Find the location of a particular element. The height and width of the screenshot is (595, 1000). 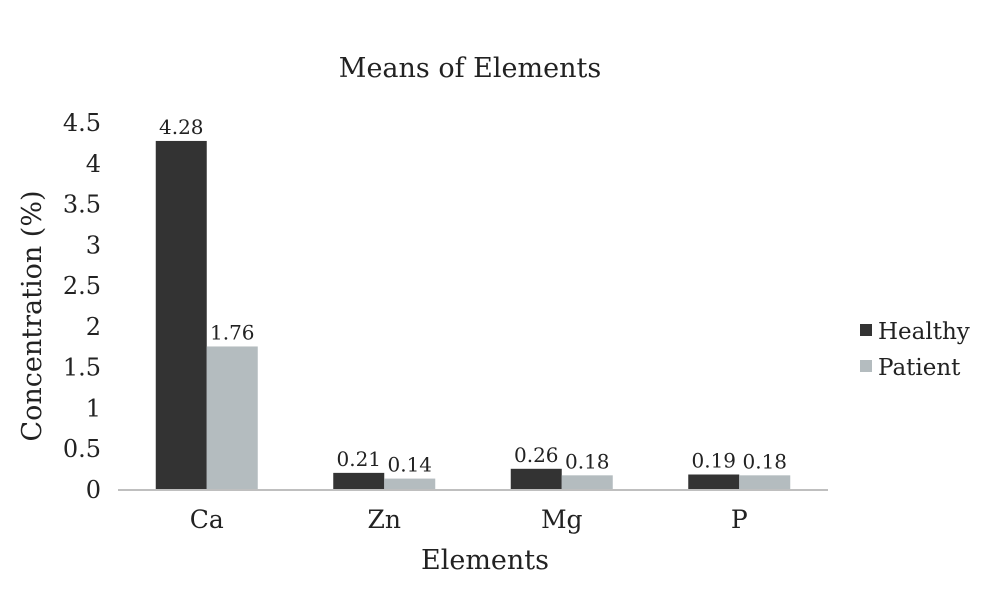

y-tick-label: 4.5 is located at coordinates (82, 123).